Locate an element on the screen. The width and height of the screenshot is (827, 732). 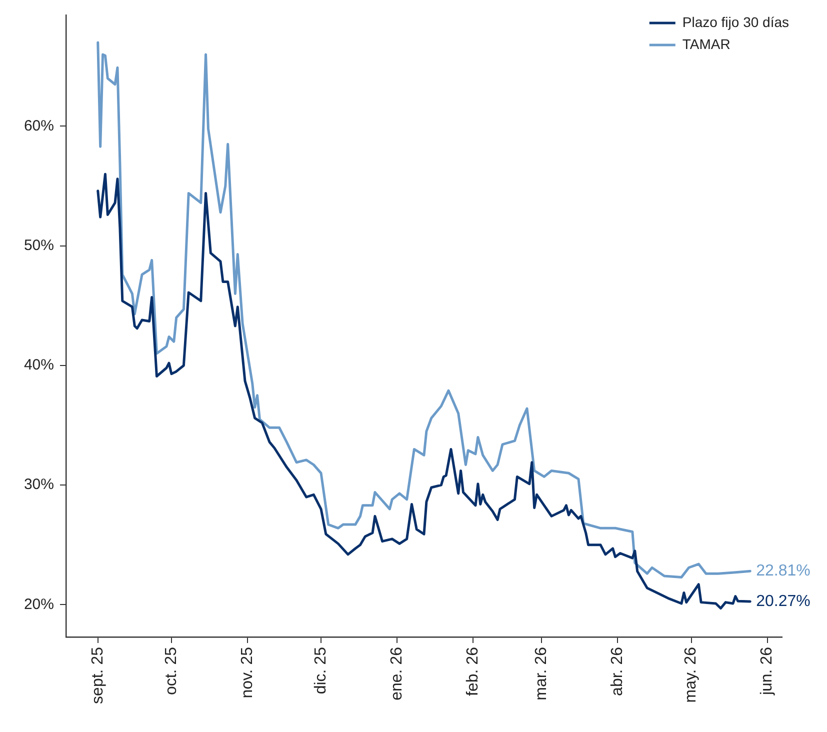
x-tick-label: jun. 26 is located at coordinates (767, 671).